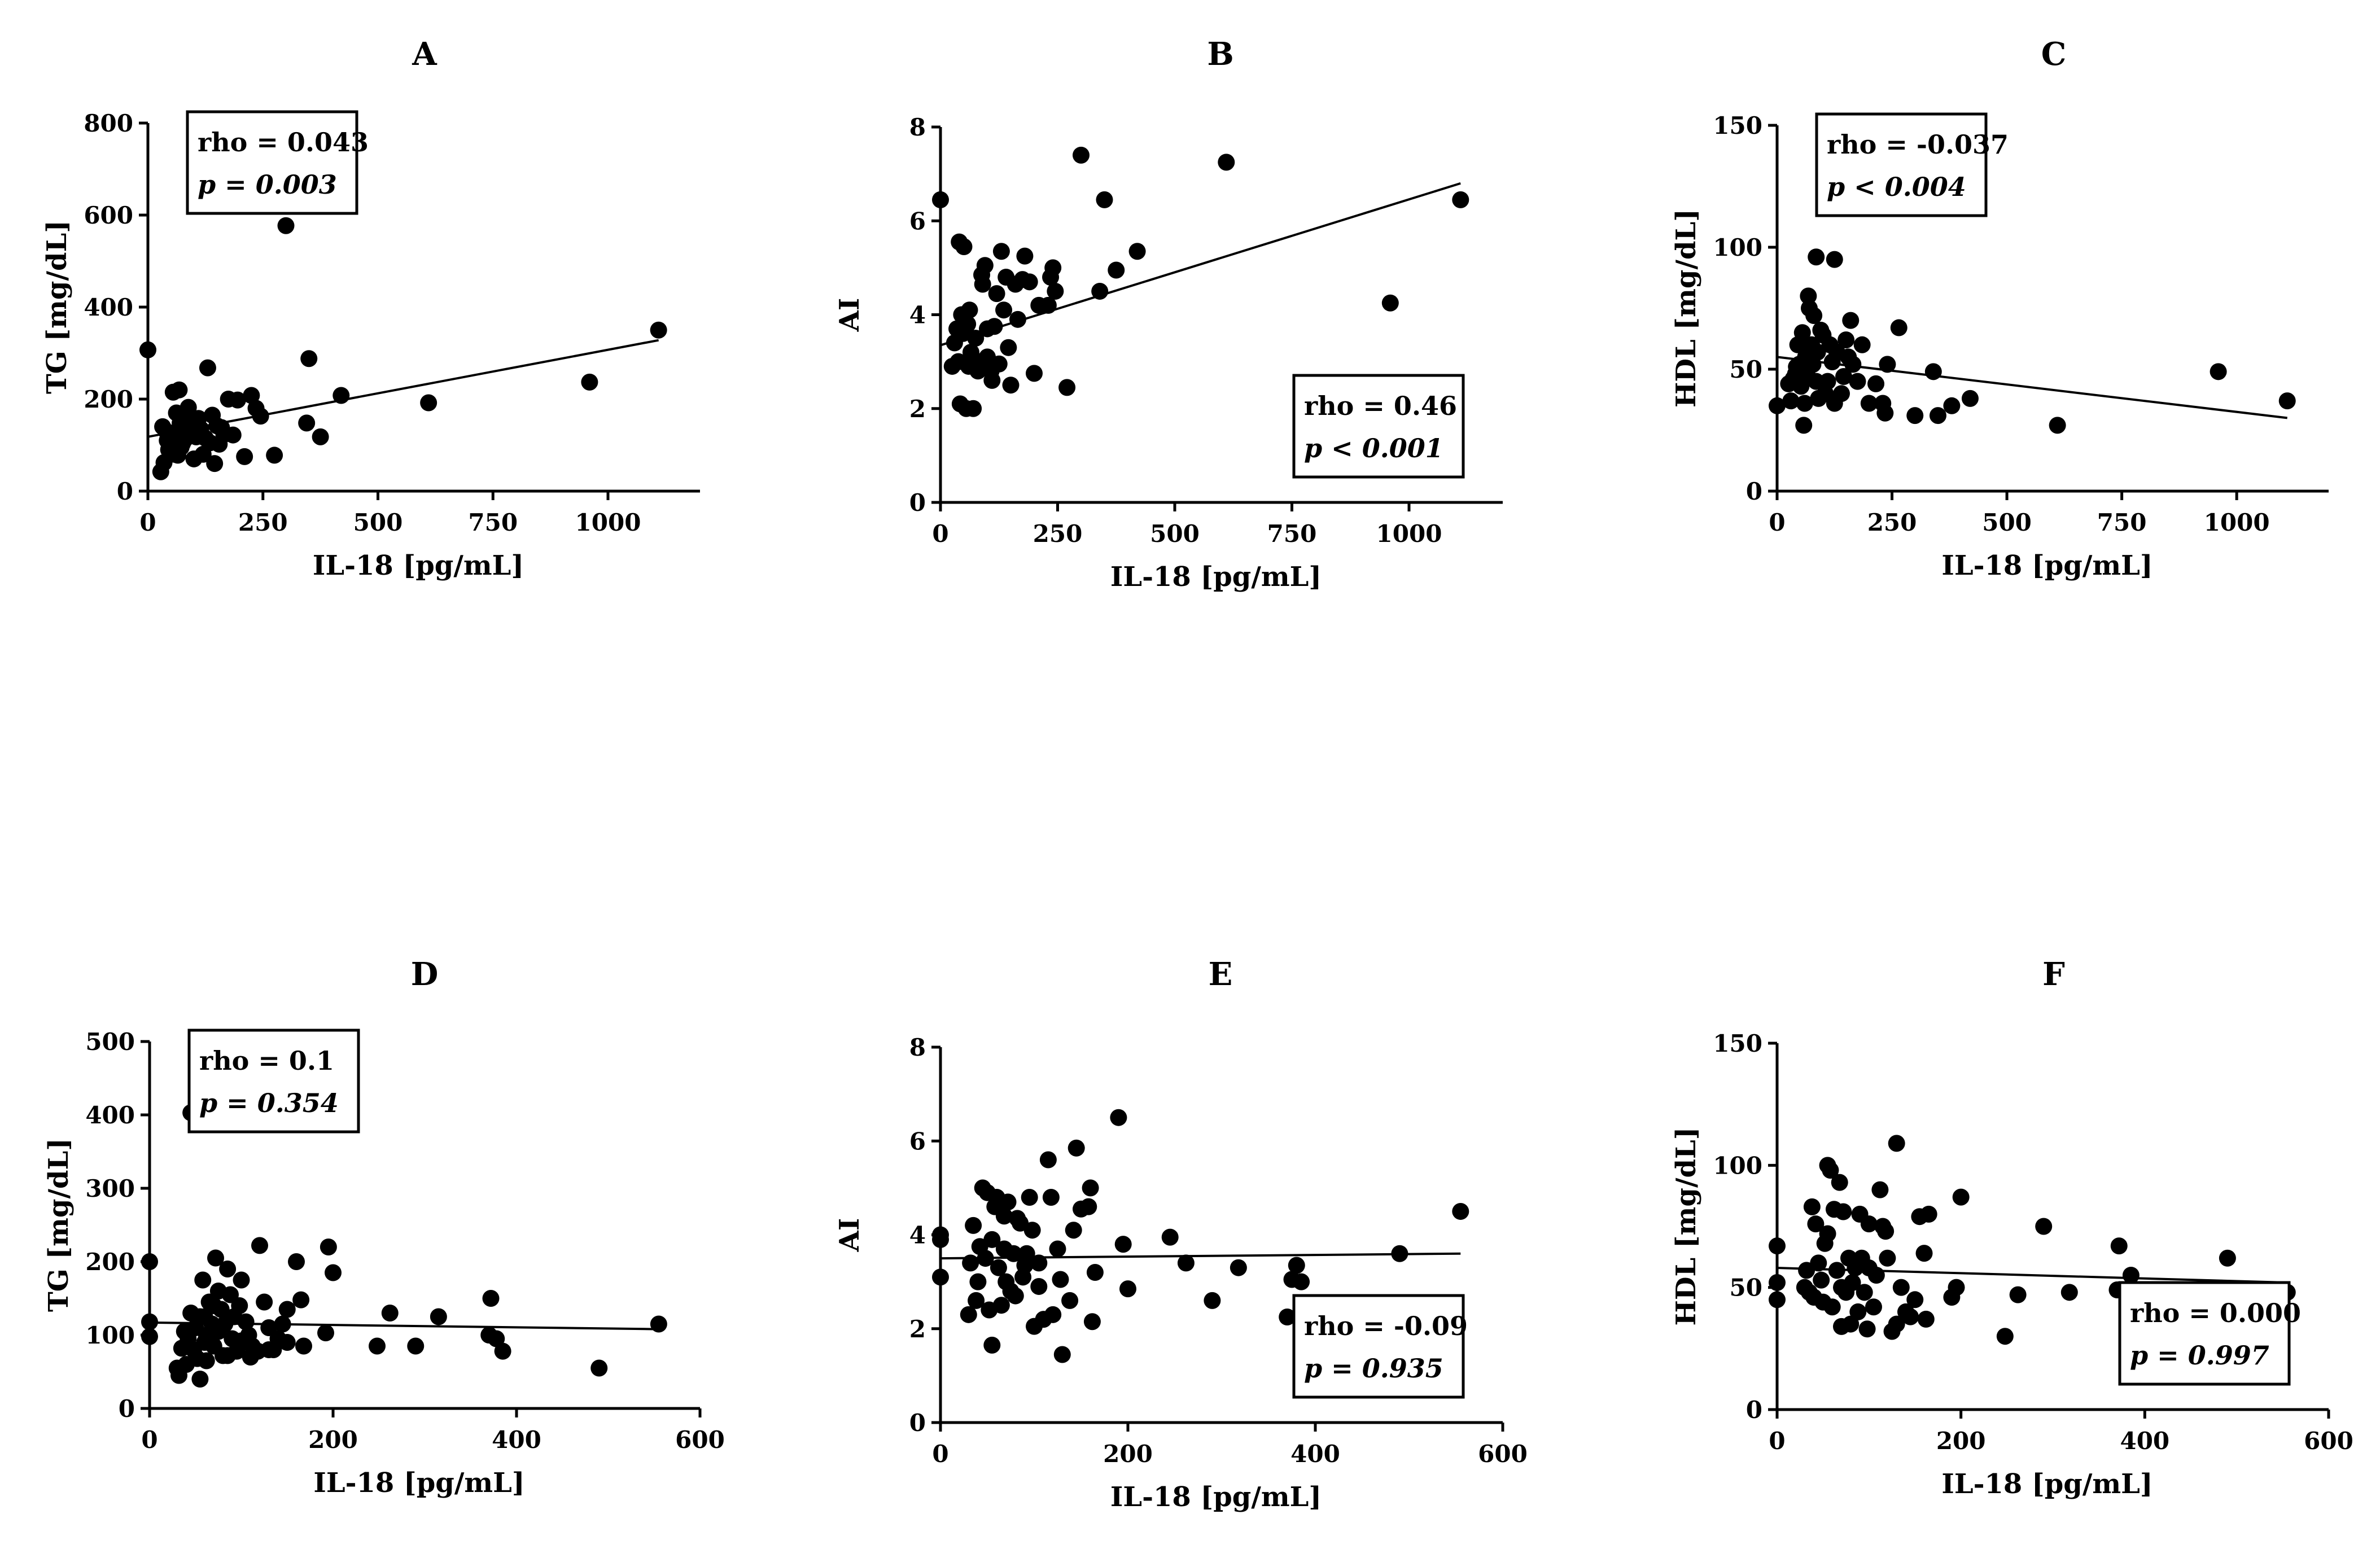  I want to click on x-axis-label: IL-18 [pg/mL], so click(1216, 577).